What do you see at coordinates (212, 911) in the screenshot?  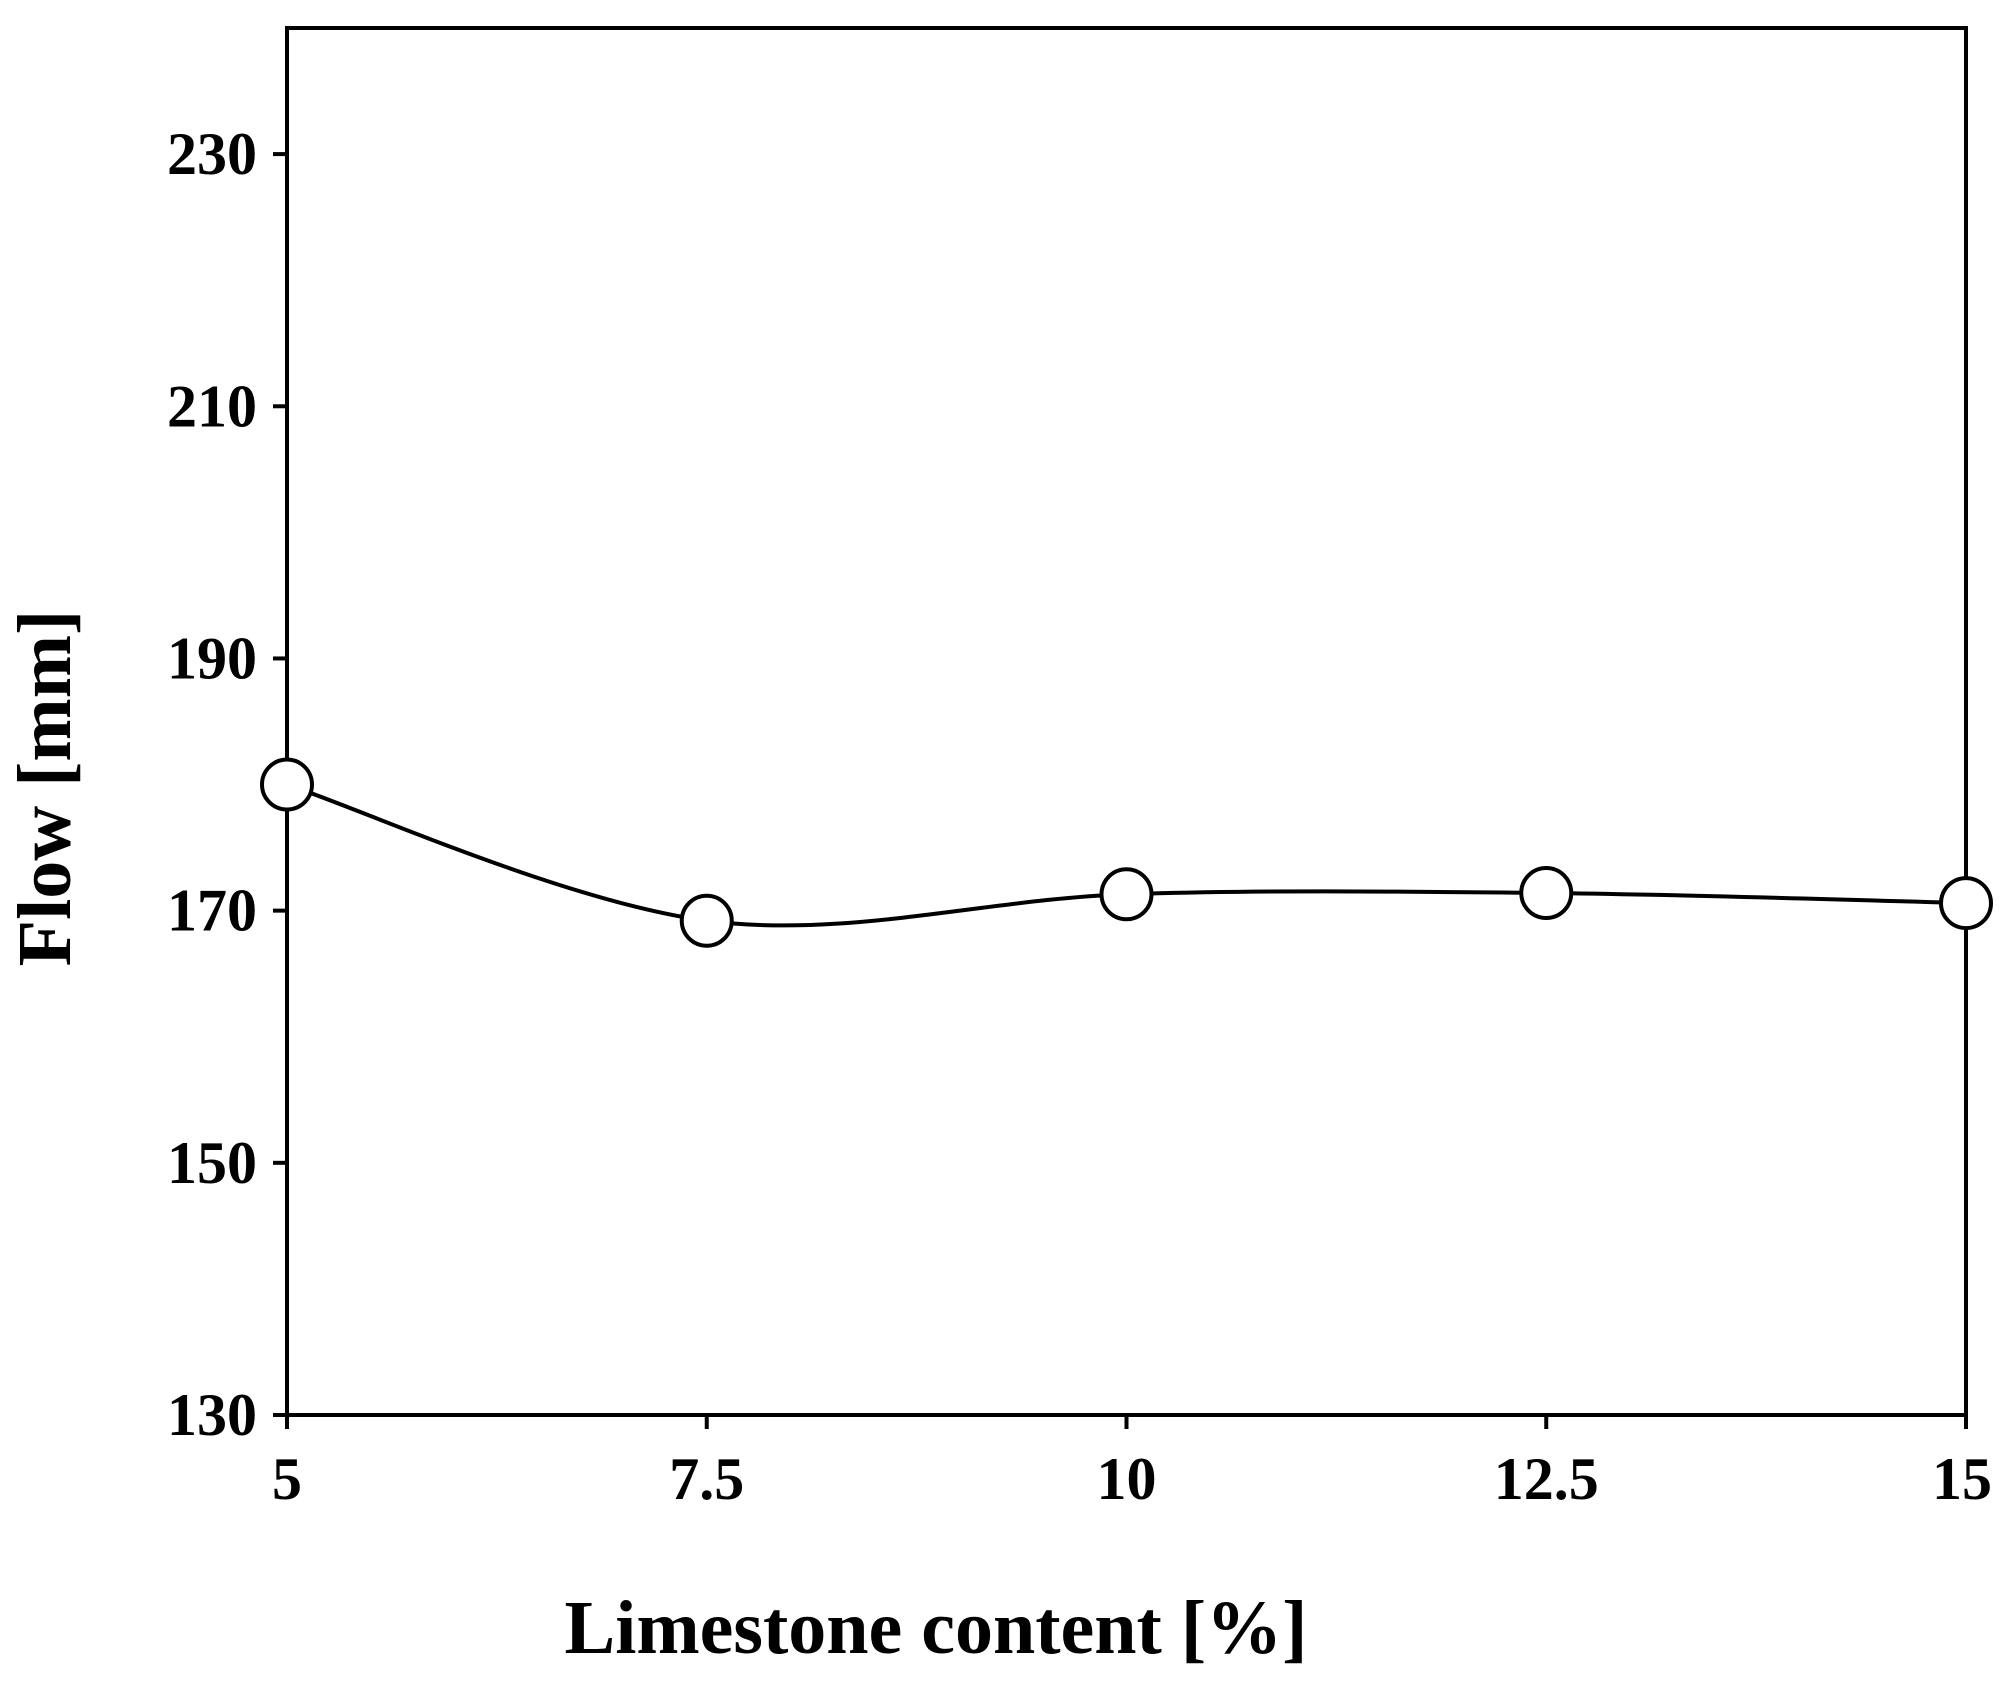 I see `y-tick-label: 170` at bounding box center [212, 911].